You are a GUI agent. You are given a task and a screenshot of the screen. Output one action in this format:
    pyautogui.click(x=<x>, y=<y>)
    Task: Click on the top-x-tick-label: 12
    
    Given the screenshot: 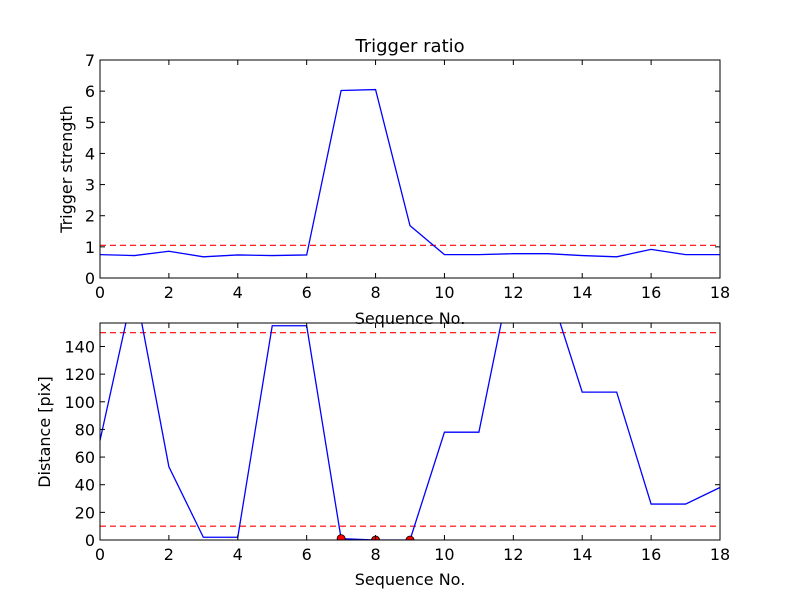 What is the action you would take?
    pyautogui.click(x=513, y=292)
    